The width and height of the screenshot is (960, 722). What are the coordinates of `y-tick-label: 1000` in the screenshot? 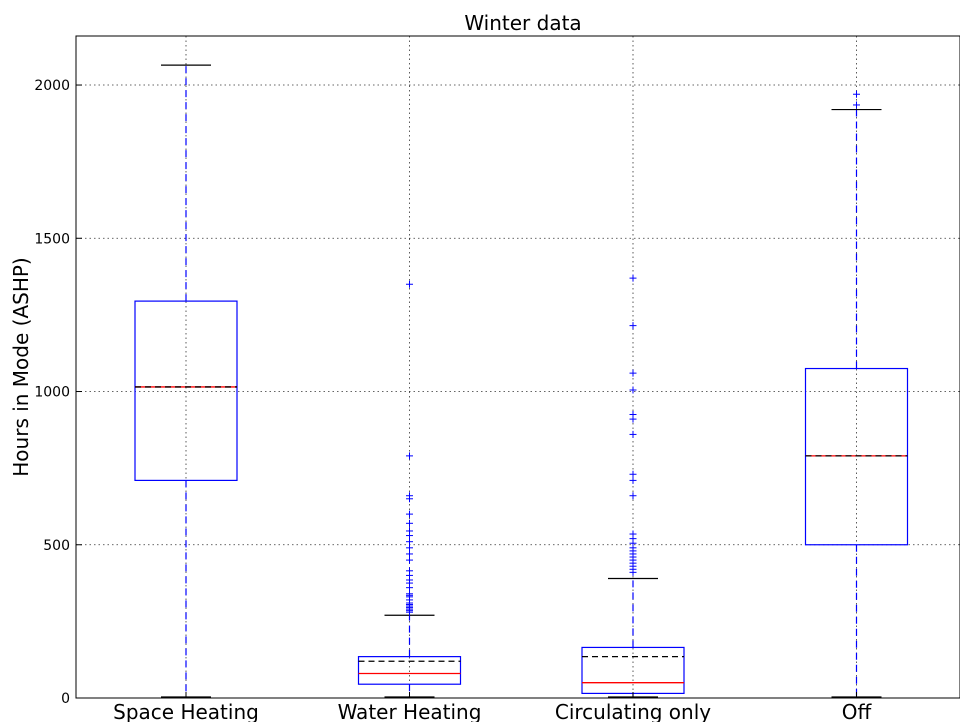 It's located at (52, 393).